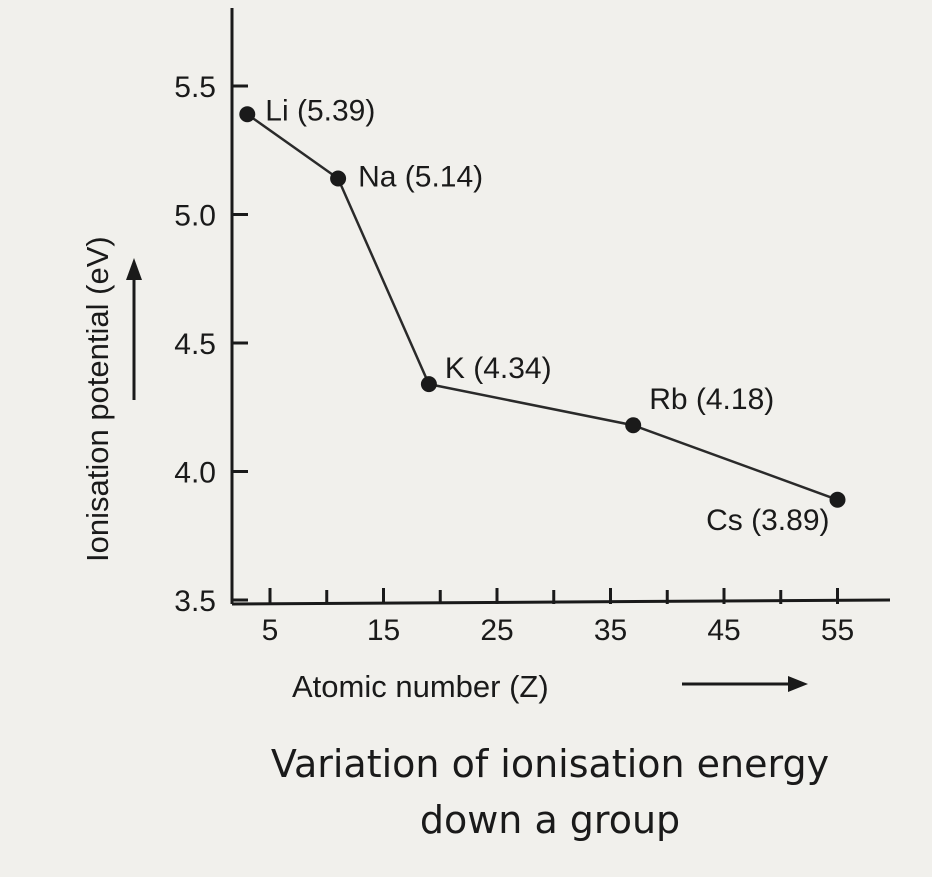  What do you see at coordinates (745, 684) in the screenshot?
I see `x-axis-arrow-icon` at bounding box center [745, 684].